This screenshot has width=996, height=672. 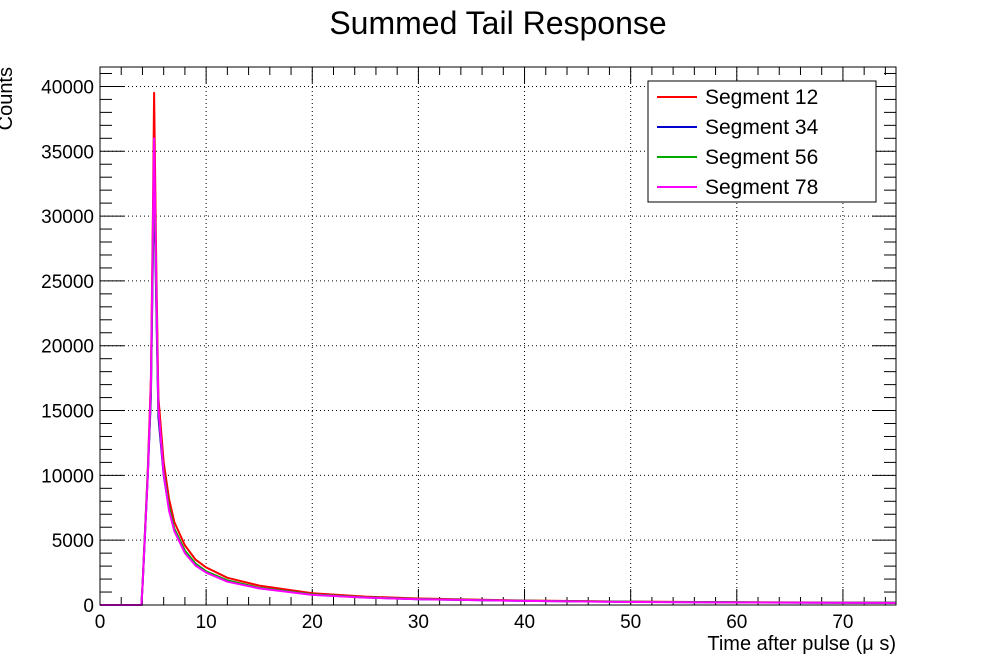 What do you see at coordinates (761, 187) in the screenshot?
I see `legend-label-4: Segment 78` at bounding box center [761, 187].